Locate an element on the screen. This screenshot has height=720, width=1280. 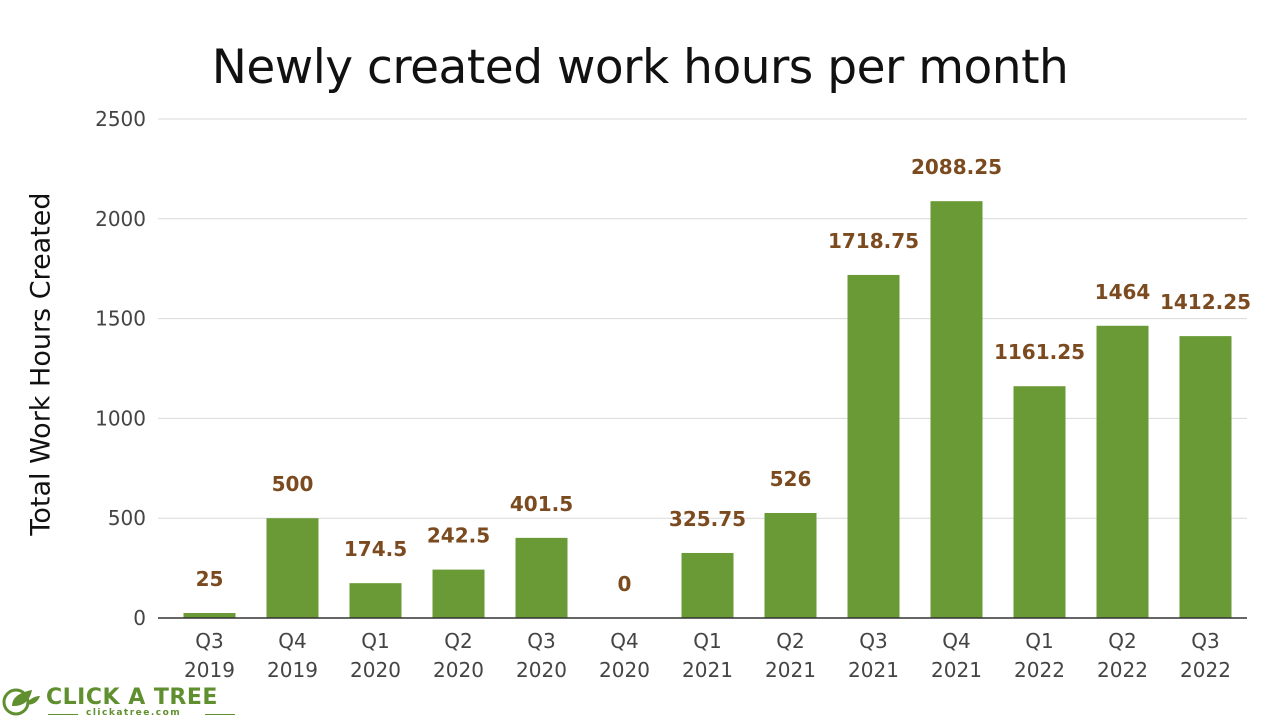
data-label: 174.5 is located at coordinates (375, 549).